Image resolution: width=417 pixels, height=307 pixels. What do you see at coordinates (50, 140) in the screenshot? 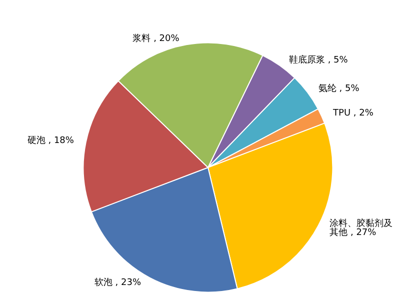
I see `slice-label: 硬泡 , 18%` at bounding box center [50, 140].